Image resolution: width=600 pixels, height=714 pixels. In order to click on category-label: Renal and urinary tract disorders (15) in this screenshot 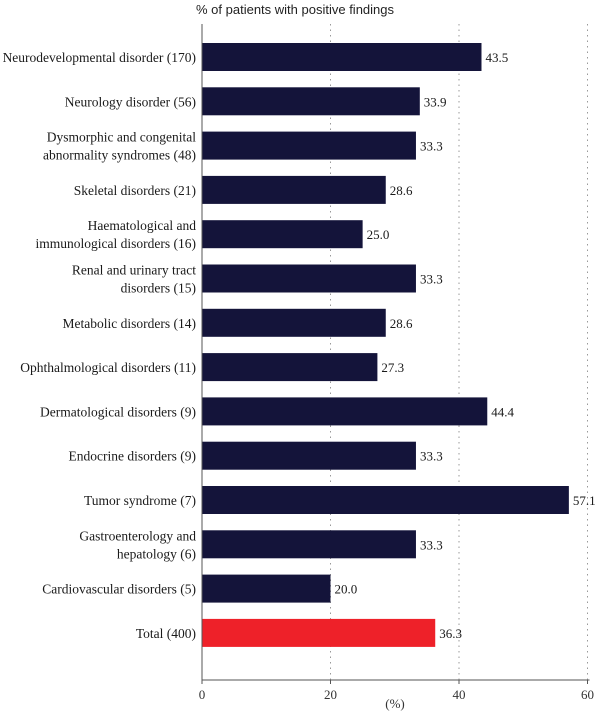, I will do `click(134, 279)`.